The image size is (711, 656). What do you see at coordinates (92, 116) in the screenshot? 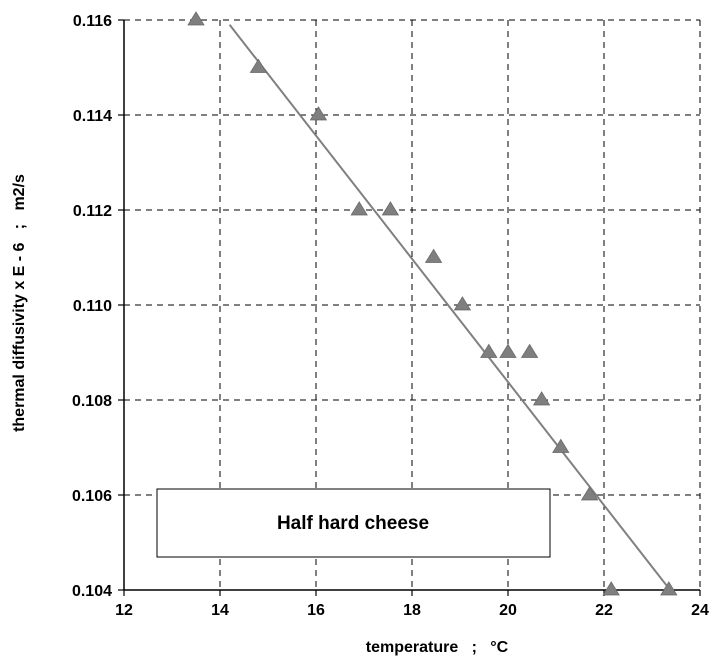
I see `y-tick-label: 0.114` at bounding box center [92, 116].